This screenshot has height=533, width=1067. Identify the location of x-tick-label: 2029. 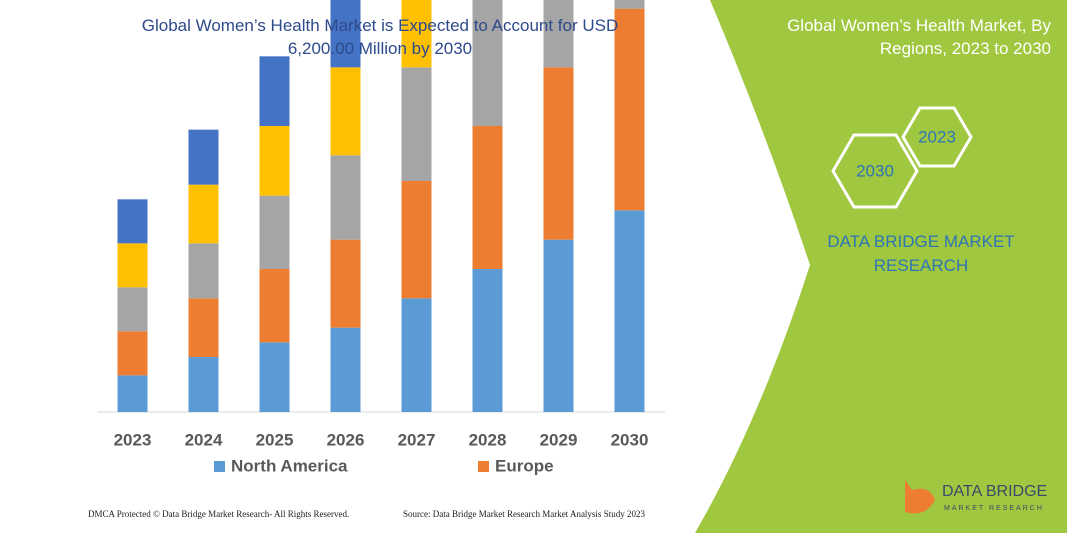
(559, 439).